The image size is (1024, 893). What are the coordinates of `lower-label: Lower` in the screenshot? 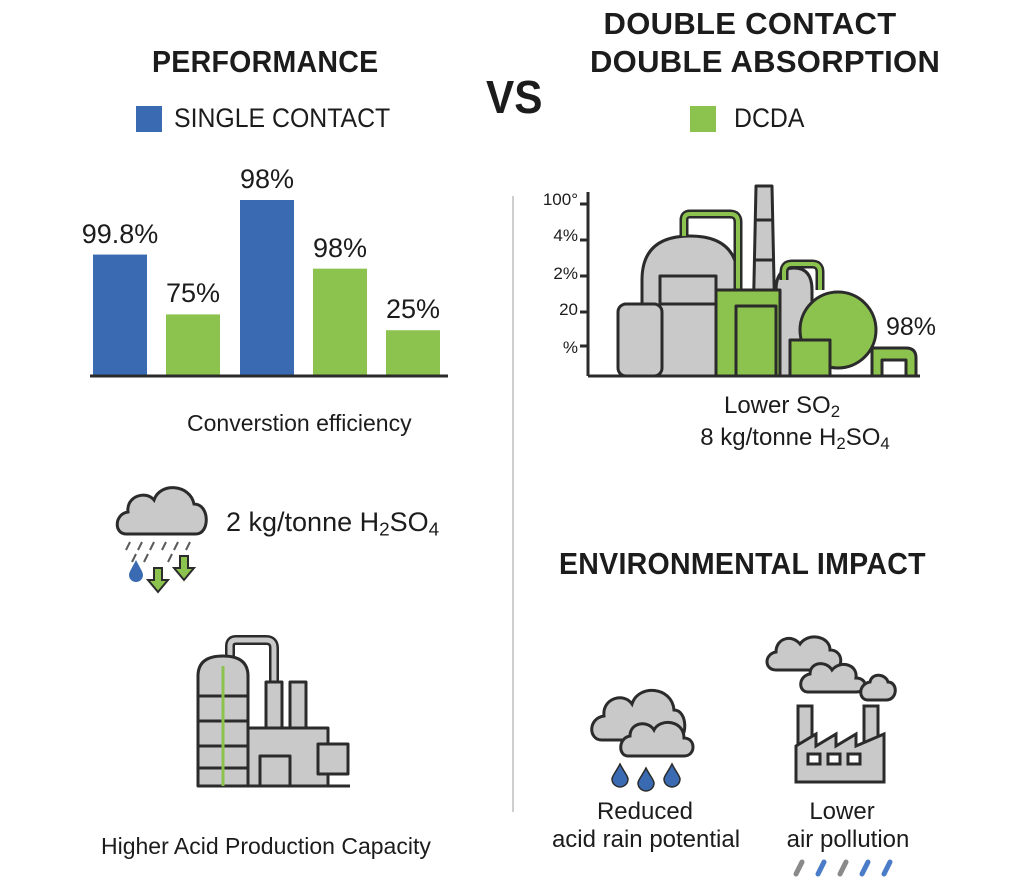 It's located at (842, 811).